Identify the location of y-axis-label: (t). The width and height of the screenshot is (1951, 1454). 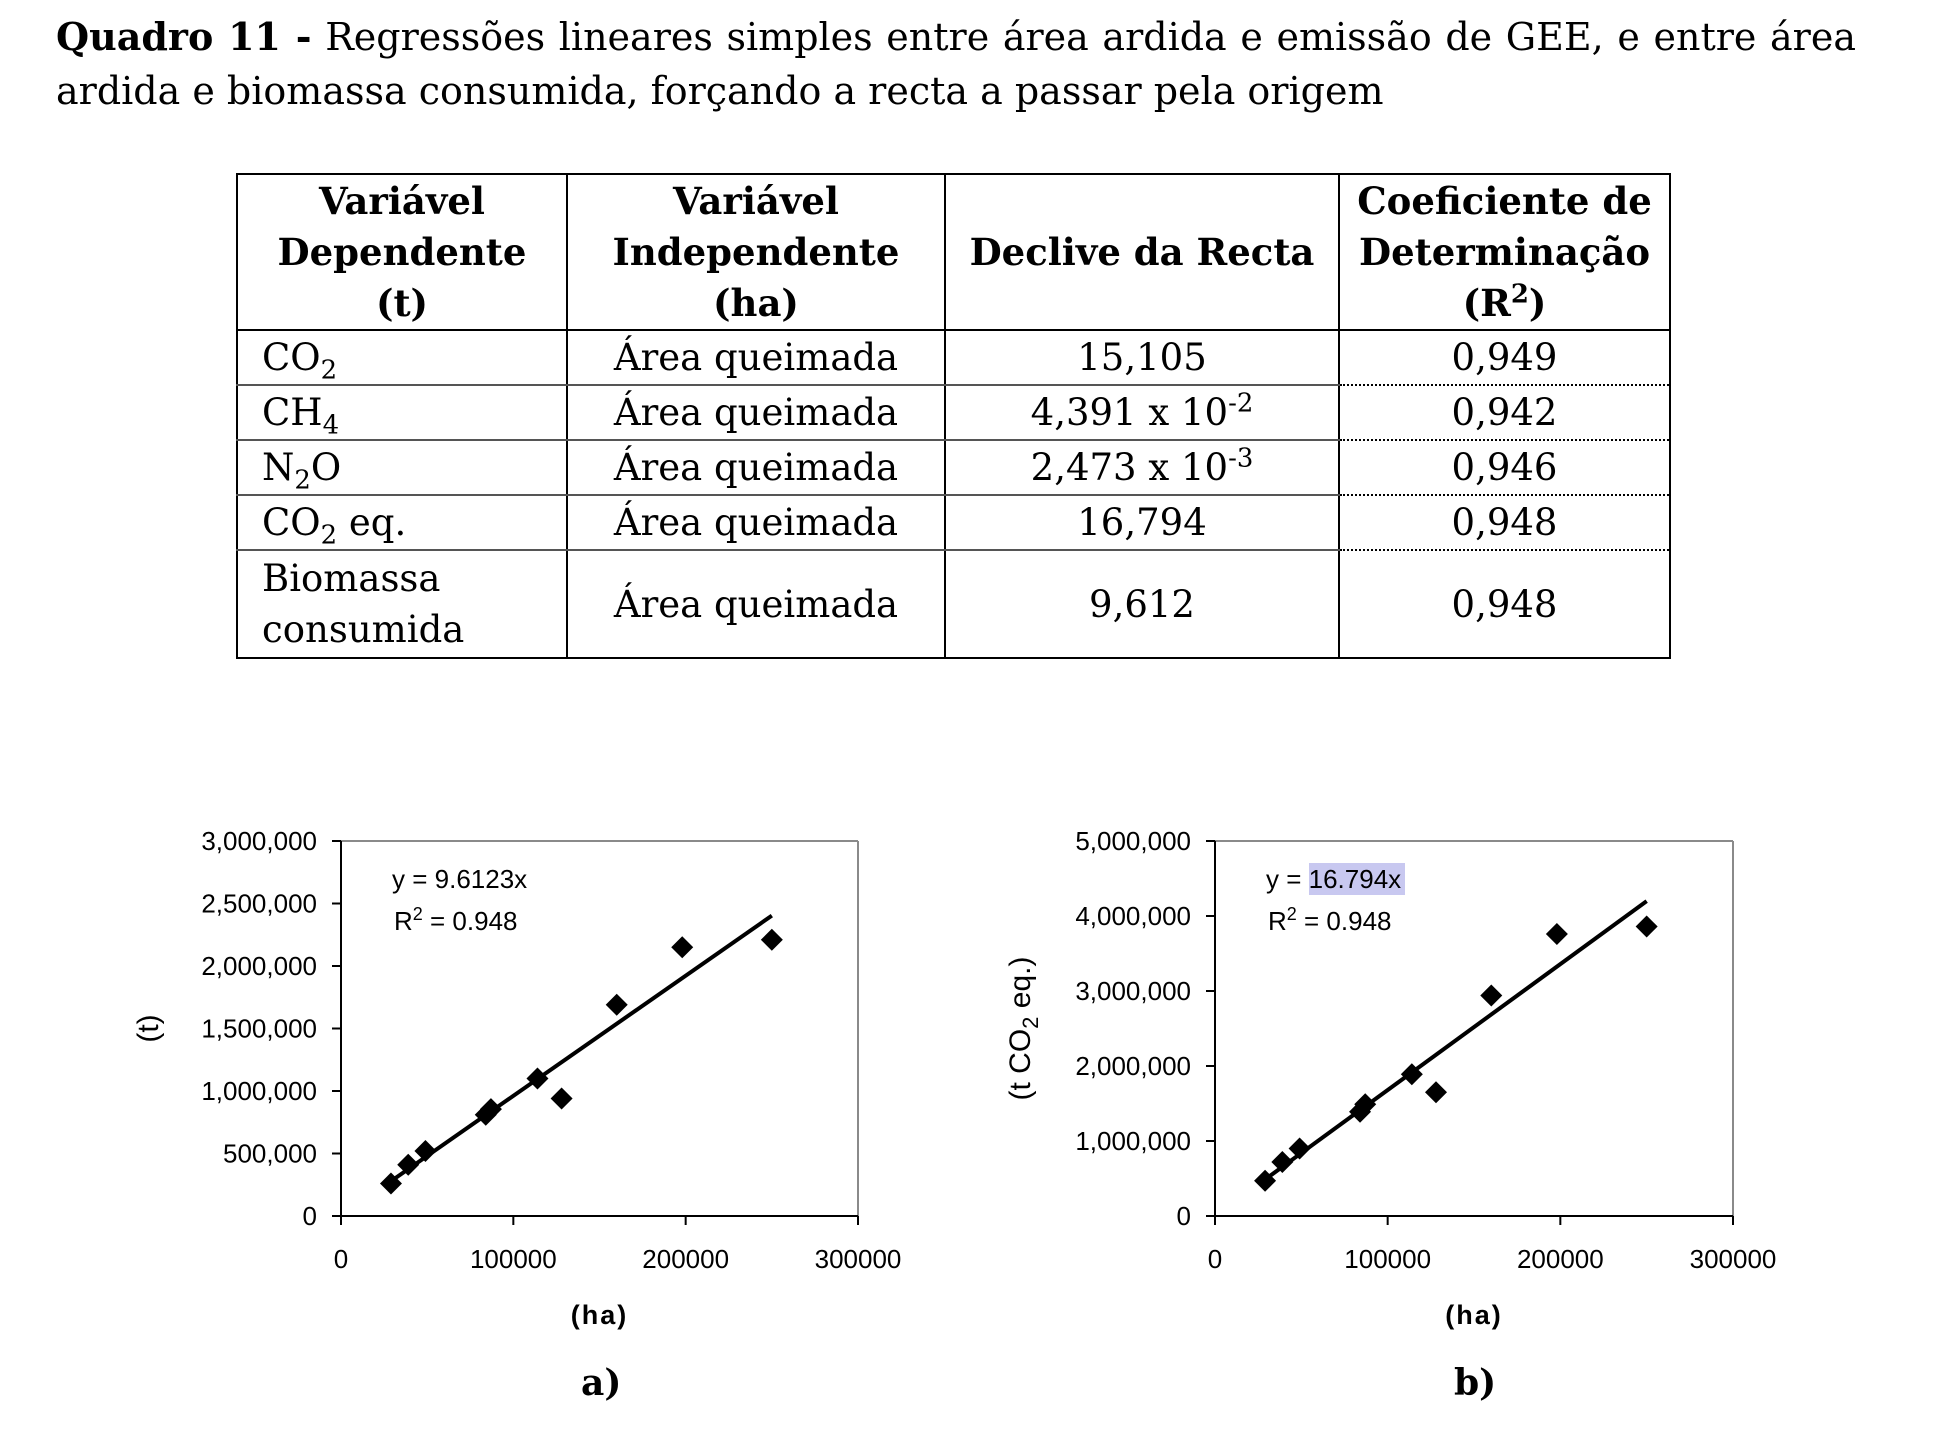
(148, 1028).